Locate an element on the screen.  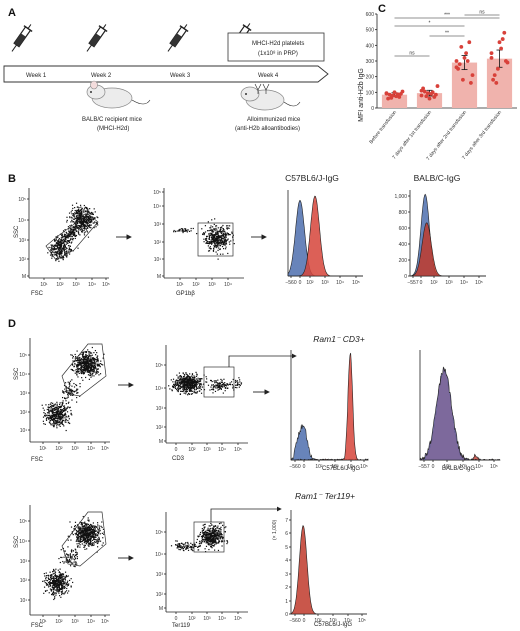
d-hist-balbc is located at coordinates (460, 405).